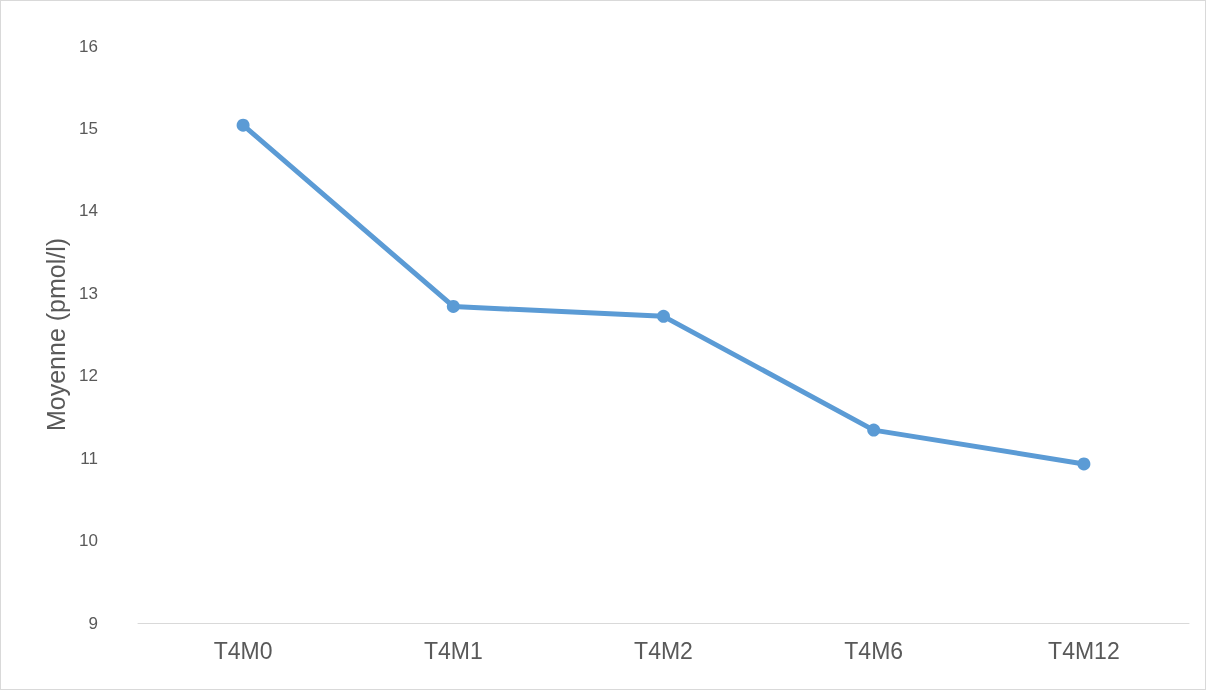  I want to click on x-tick-label: T4M0, so click(243, 650).